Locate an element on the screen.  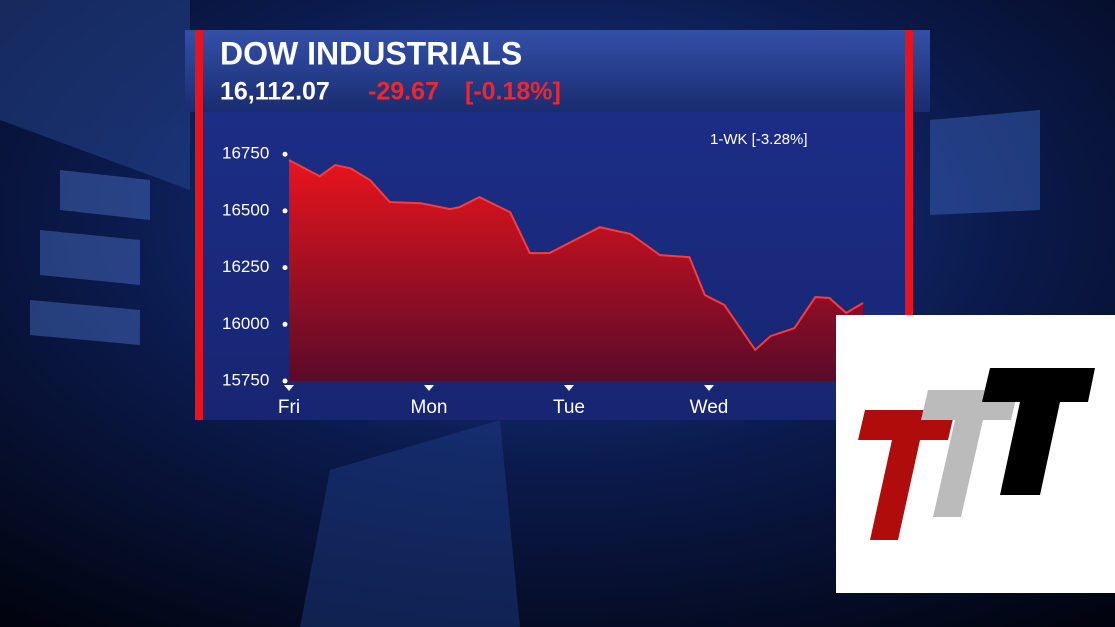
x-tick-label: Wed is located at coordinates (709, 407).